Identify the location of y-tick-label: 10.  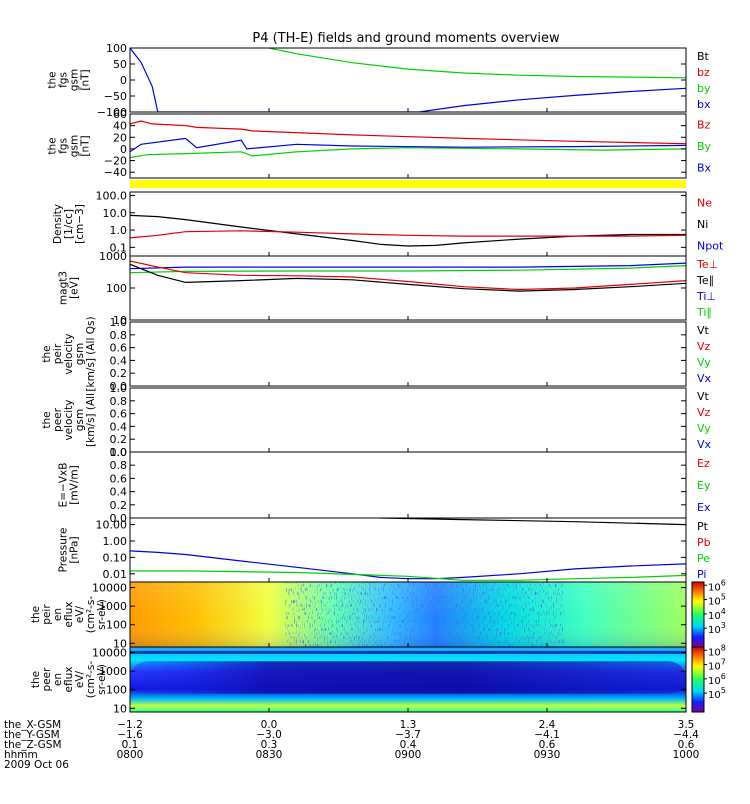
(120, 643).